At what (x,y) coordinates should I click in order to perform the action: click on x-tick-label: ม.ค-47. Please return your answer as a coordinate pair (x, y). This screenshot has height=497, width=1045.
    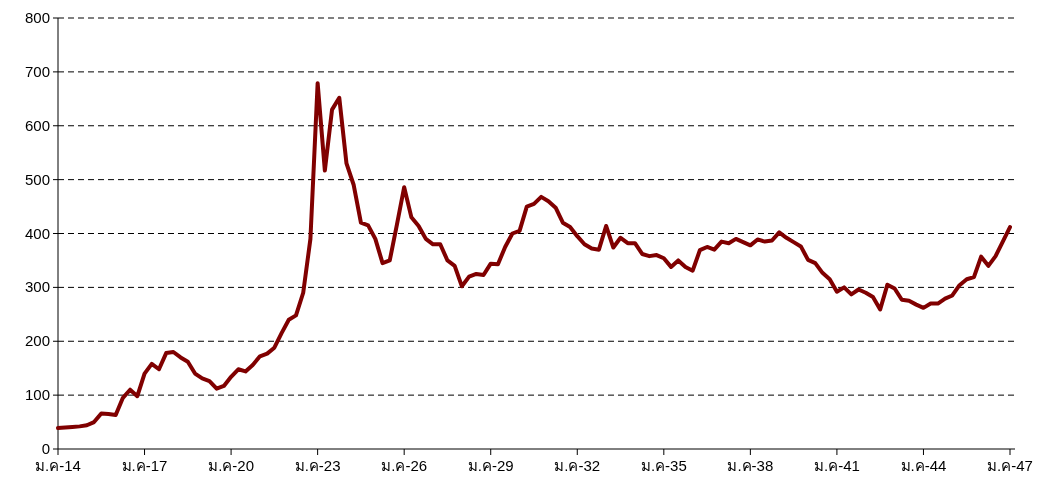
    Looking at the image, I should click on (1010, 465).